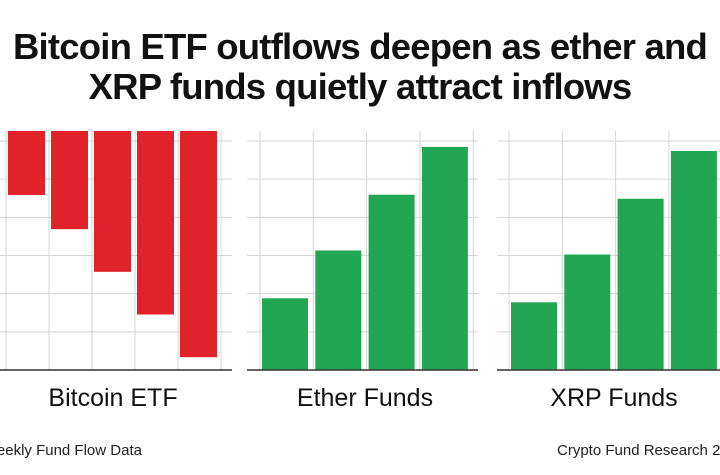 Image resolution: width=720 pixels, height=475 pixels. What do you see at coordinates (71, 450) in the screenshot?
I see `footer-source-label: Weekly Fund Flow Data` at bounding box center [71, 450].